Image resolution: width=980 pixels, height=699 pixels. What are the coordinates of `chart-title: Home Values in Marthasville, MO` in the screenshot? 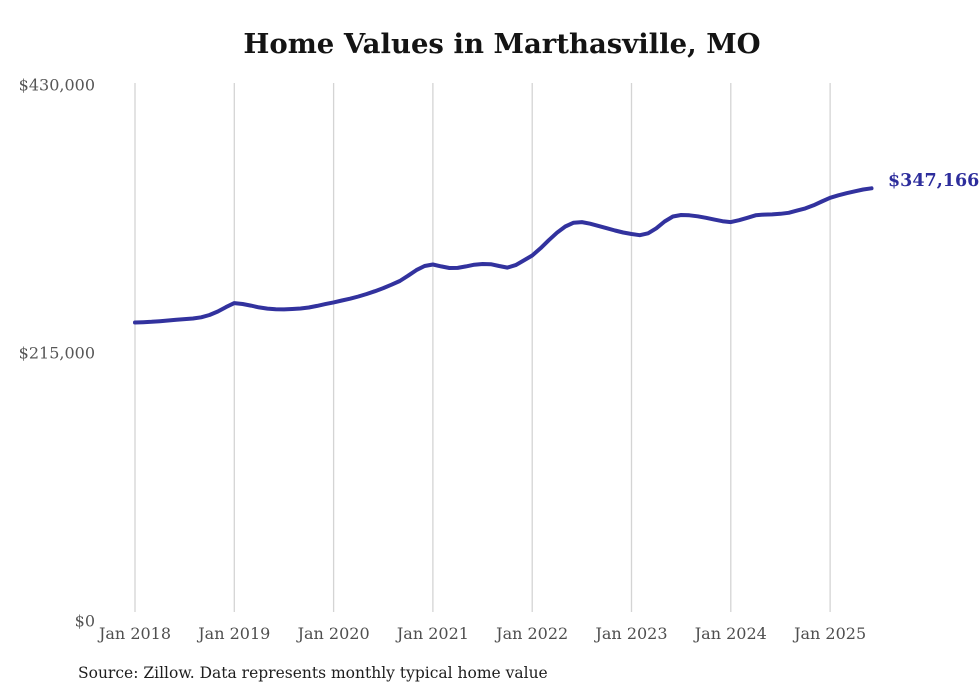 It's located at (502, 44).